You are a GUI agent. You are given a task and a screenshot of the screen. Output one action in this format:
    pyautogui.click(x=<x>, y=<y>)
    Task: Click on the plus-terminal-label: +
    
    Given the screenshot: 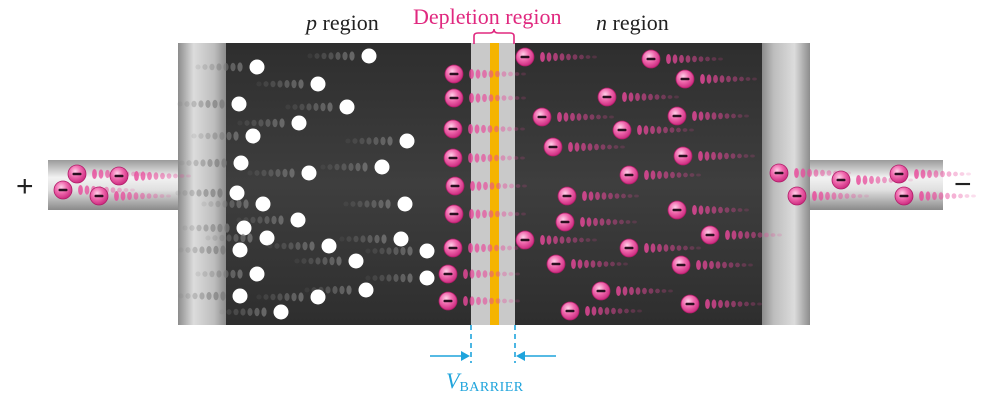 What is the action you would take?
    pyautogui.click(x=25, y=186)
    